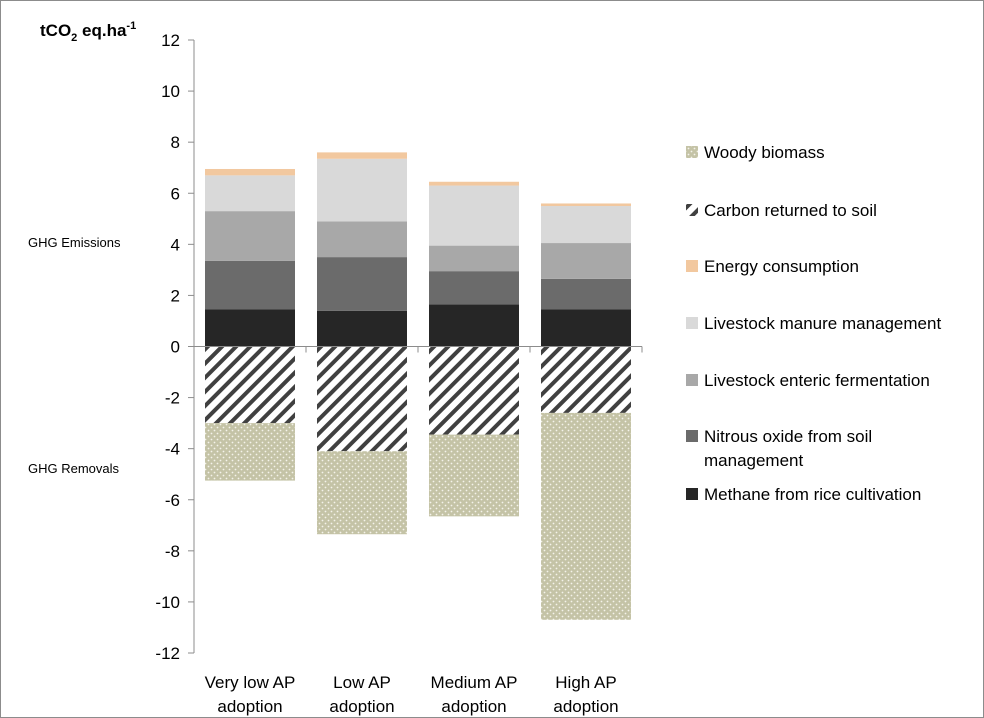  What do you see at coordinates (764, 152) in the screenshot?
I see `legend-label: Woody biomass` at bounding box center [764, 152].